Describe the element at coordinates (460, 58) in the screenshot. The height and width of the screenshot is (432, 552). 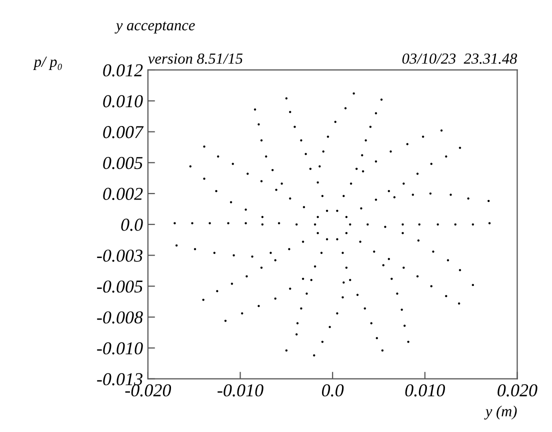
I see `text: 03/10/23 23.31.48` at that location.